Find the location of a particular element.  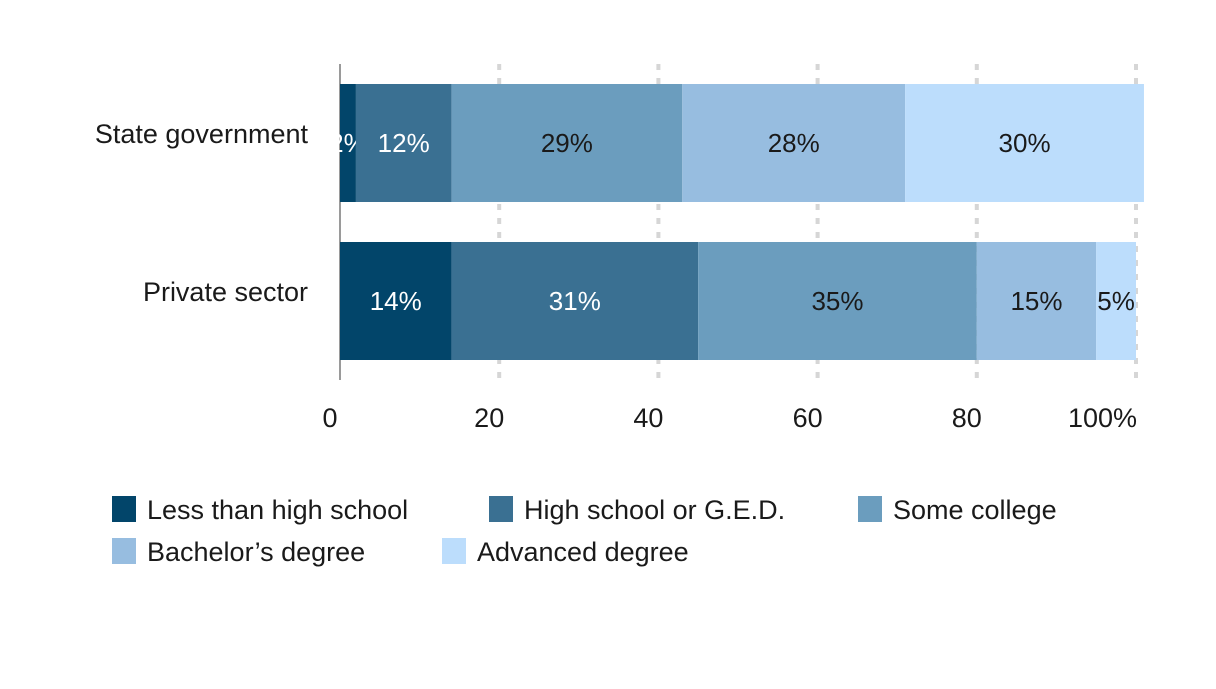

category-label: State government is located at coordinates (202, 134).